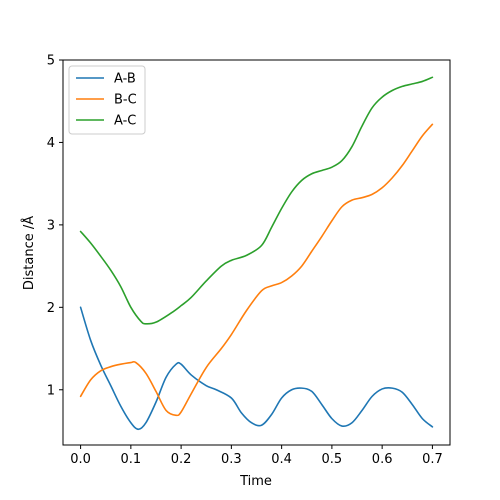  What do you see at coordinates (125, 121) in the screenshot?
I see `legend-label: A-C` at bounding box center [125, 121].